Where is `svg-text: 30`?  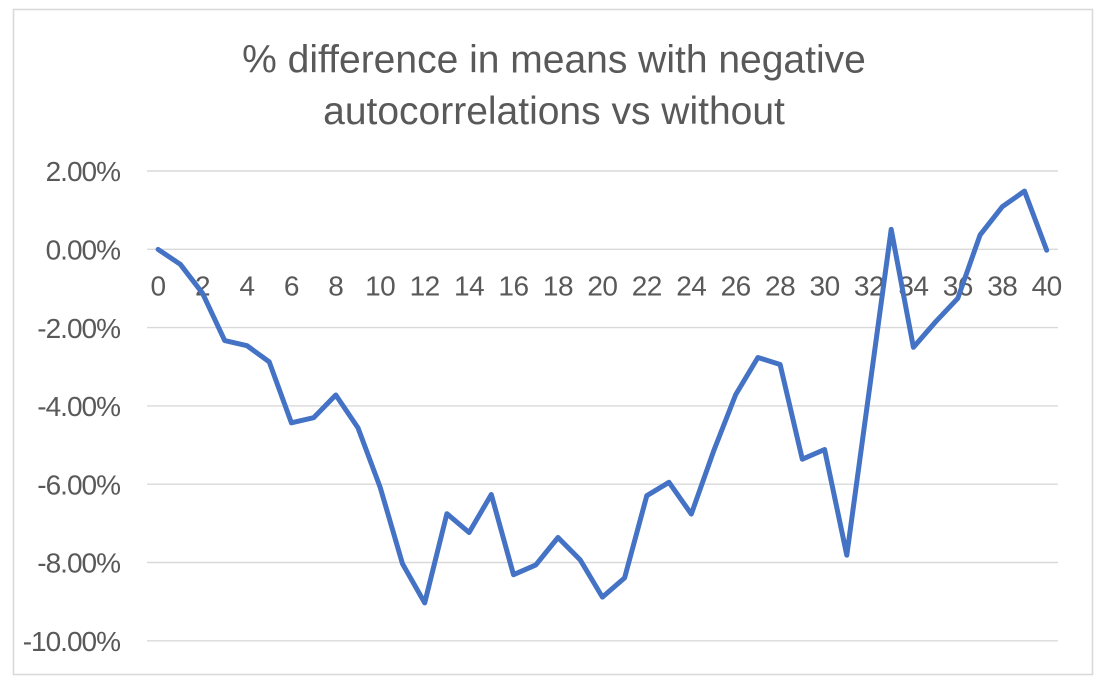 svg-text: 30 is located at coordinates (825, 286).